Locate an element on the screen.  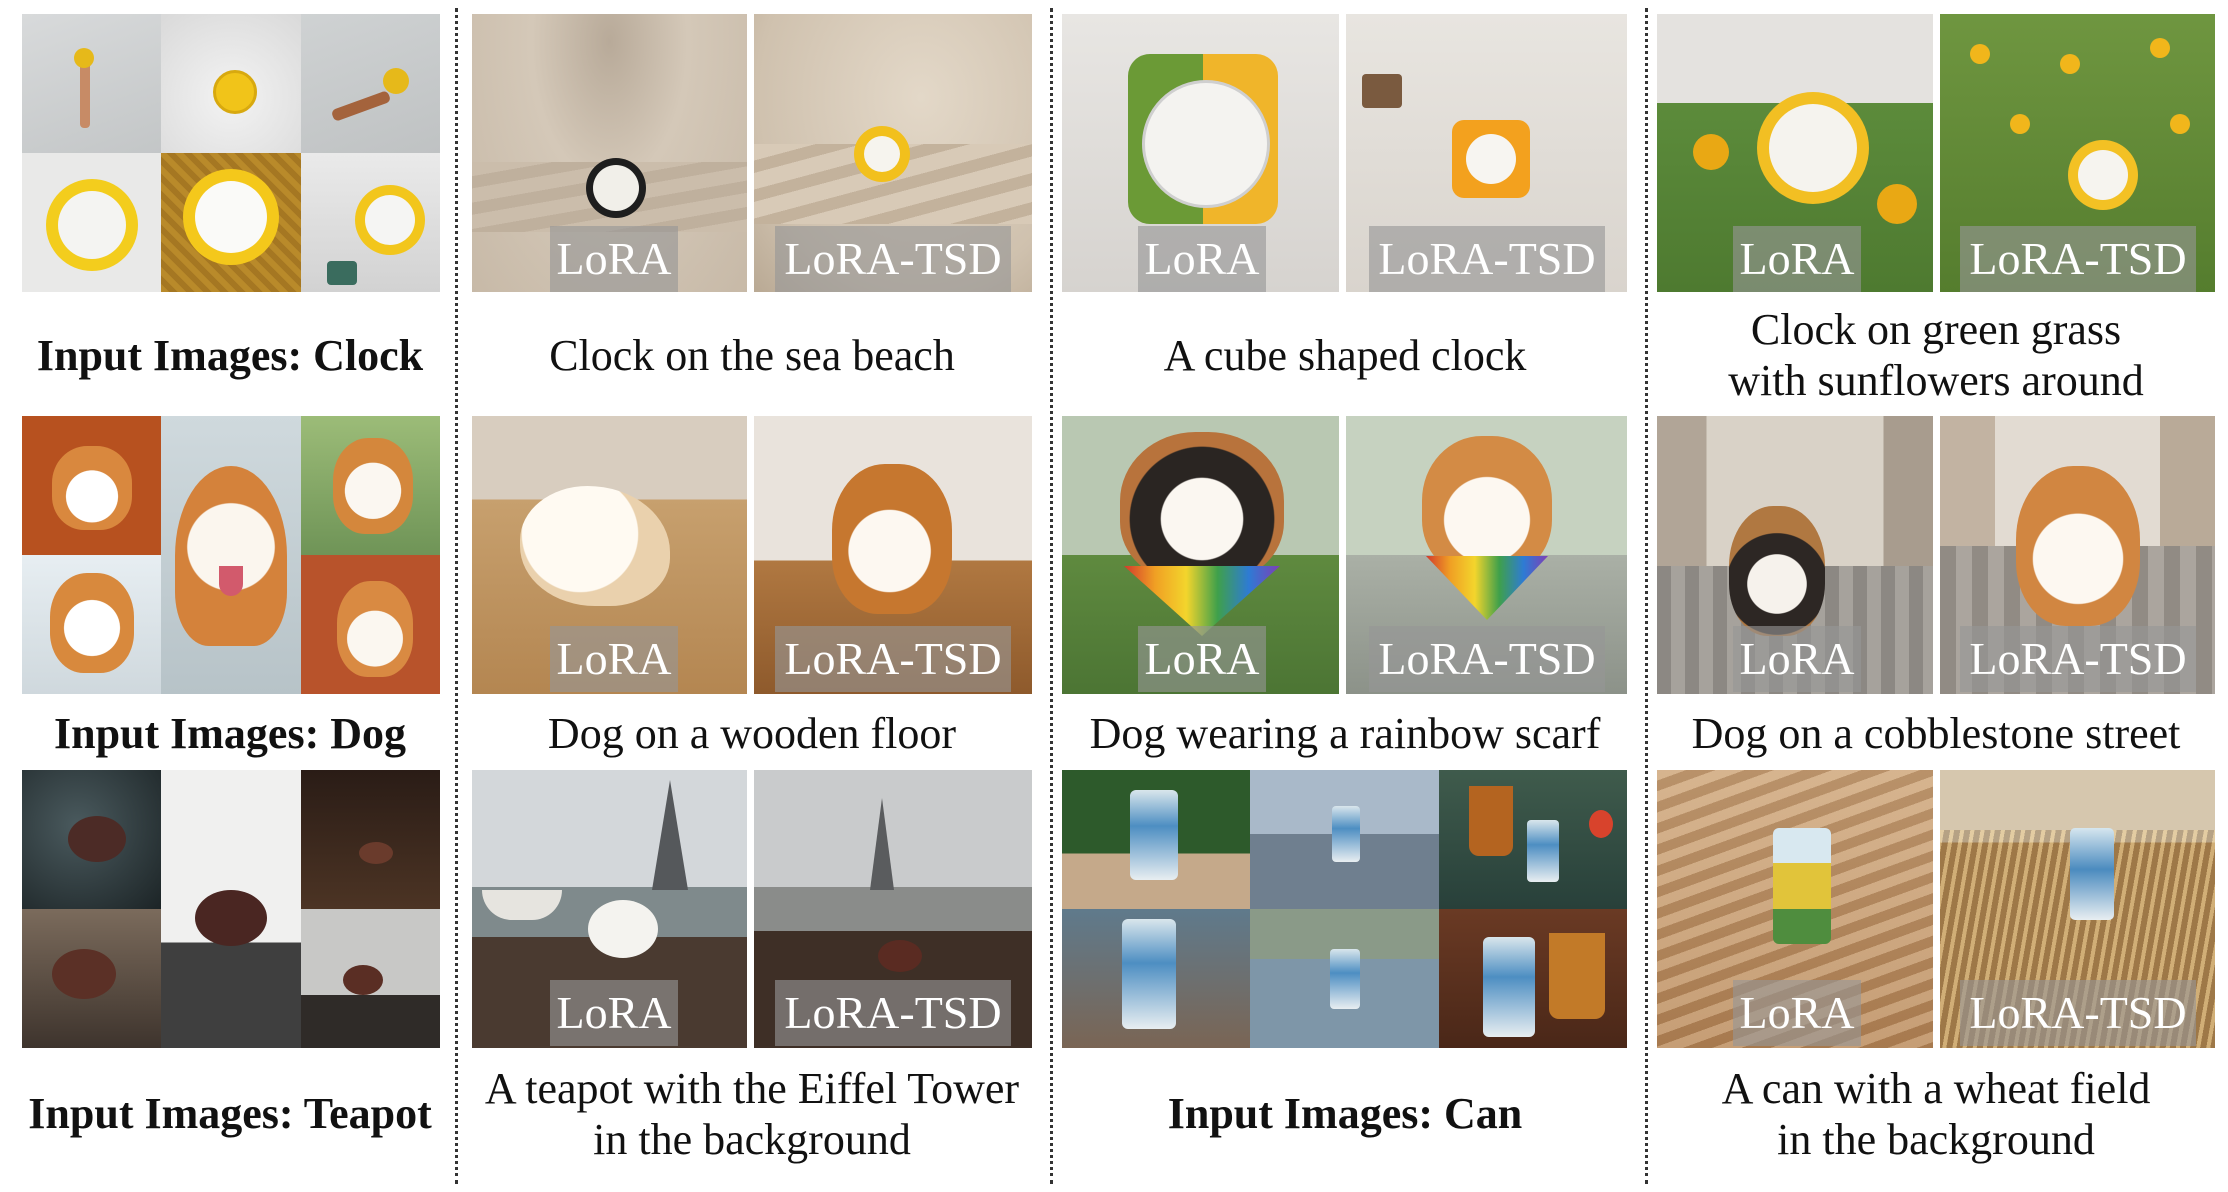
lora-tsd-dog-floor: LoRA-TSD is located at coordinates (893, 555).